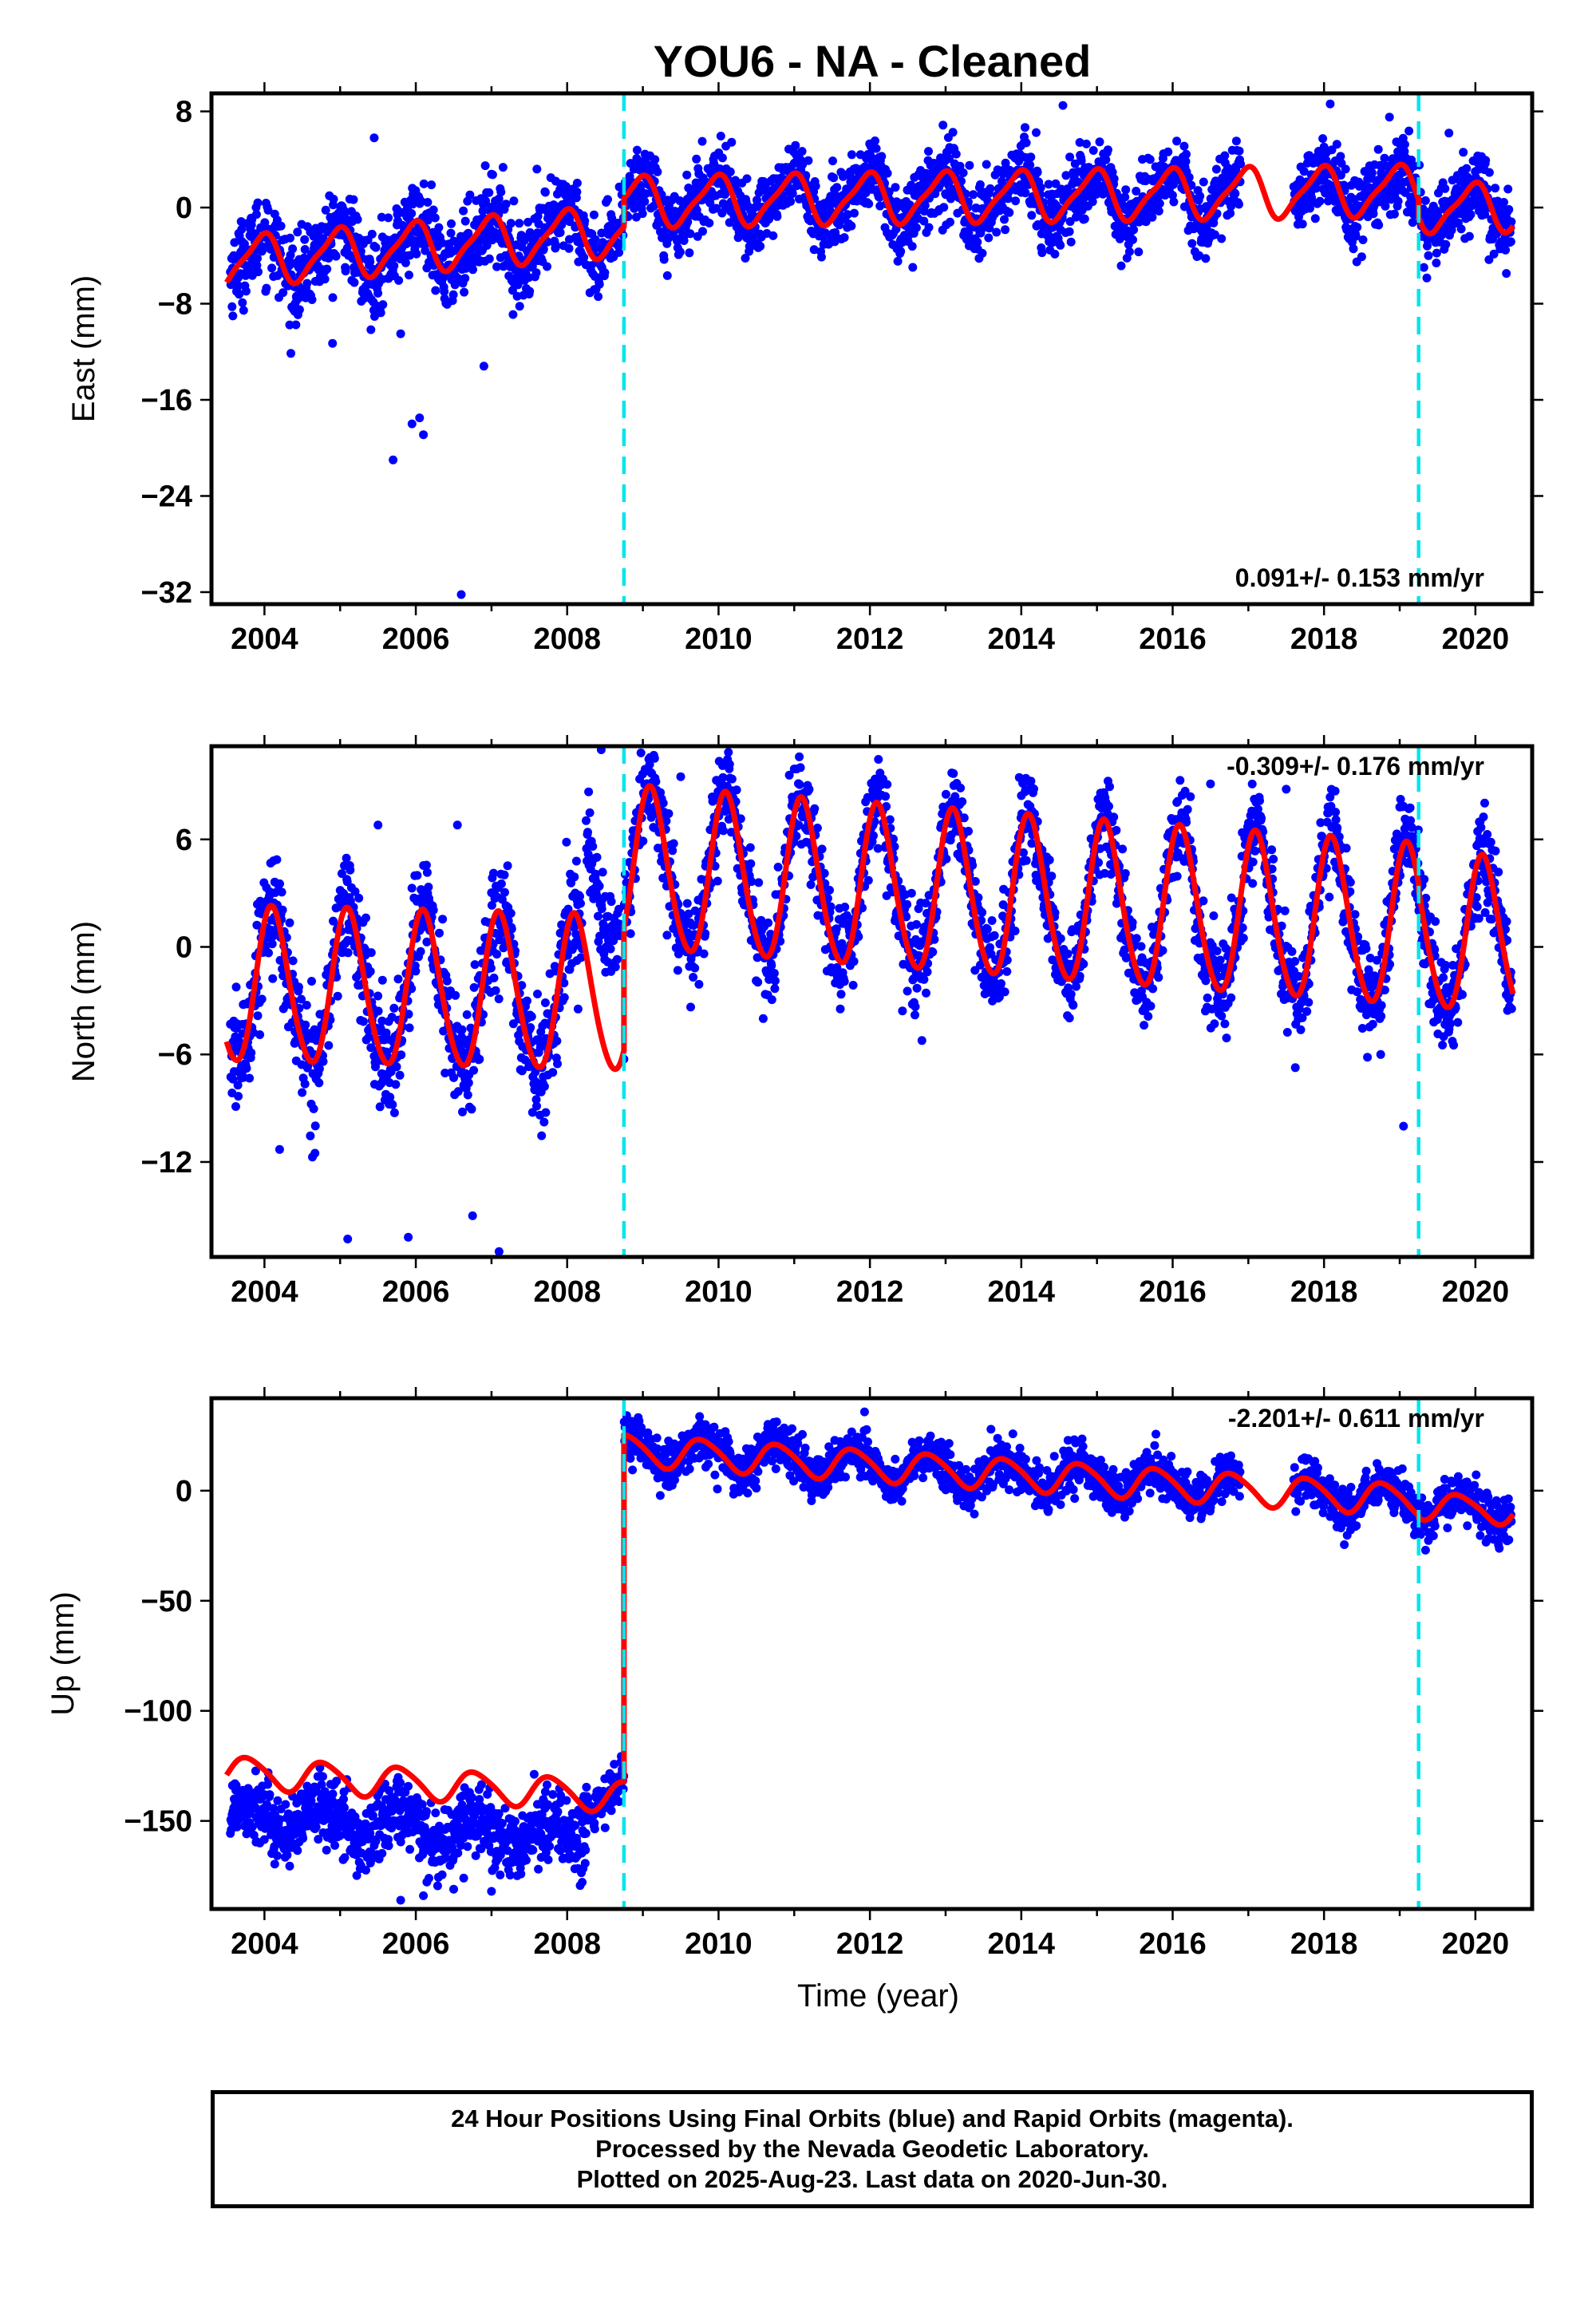  I want to click on east-rate-label: 0.091+/- 0.153 mm/yr, so click(1359, 577).